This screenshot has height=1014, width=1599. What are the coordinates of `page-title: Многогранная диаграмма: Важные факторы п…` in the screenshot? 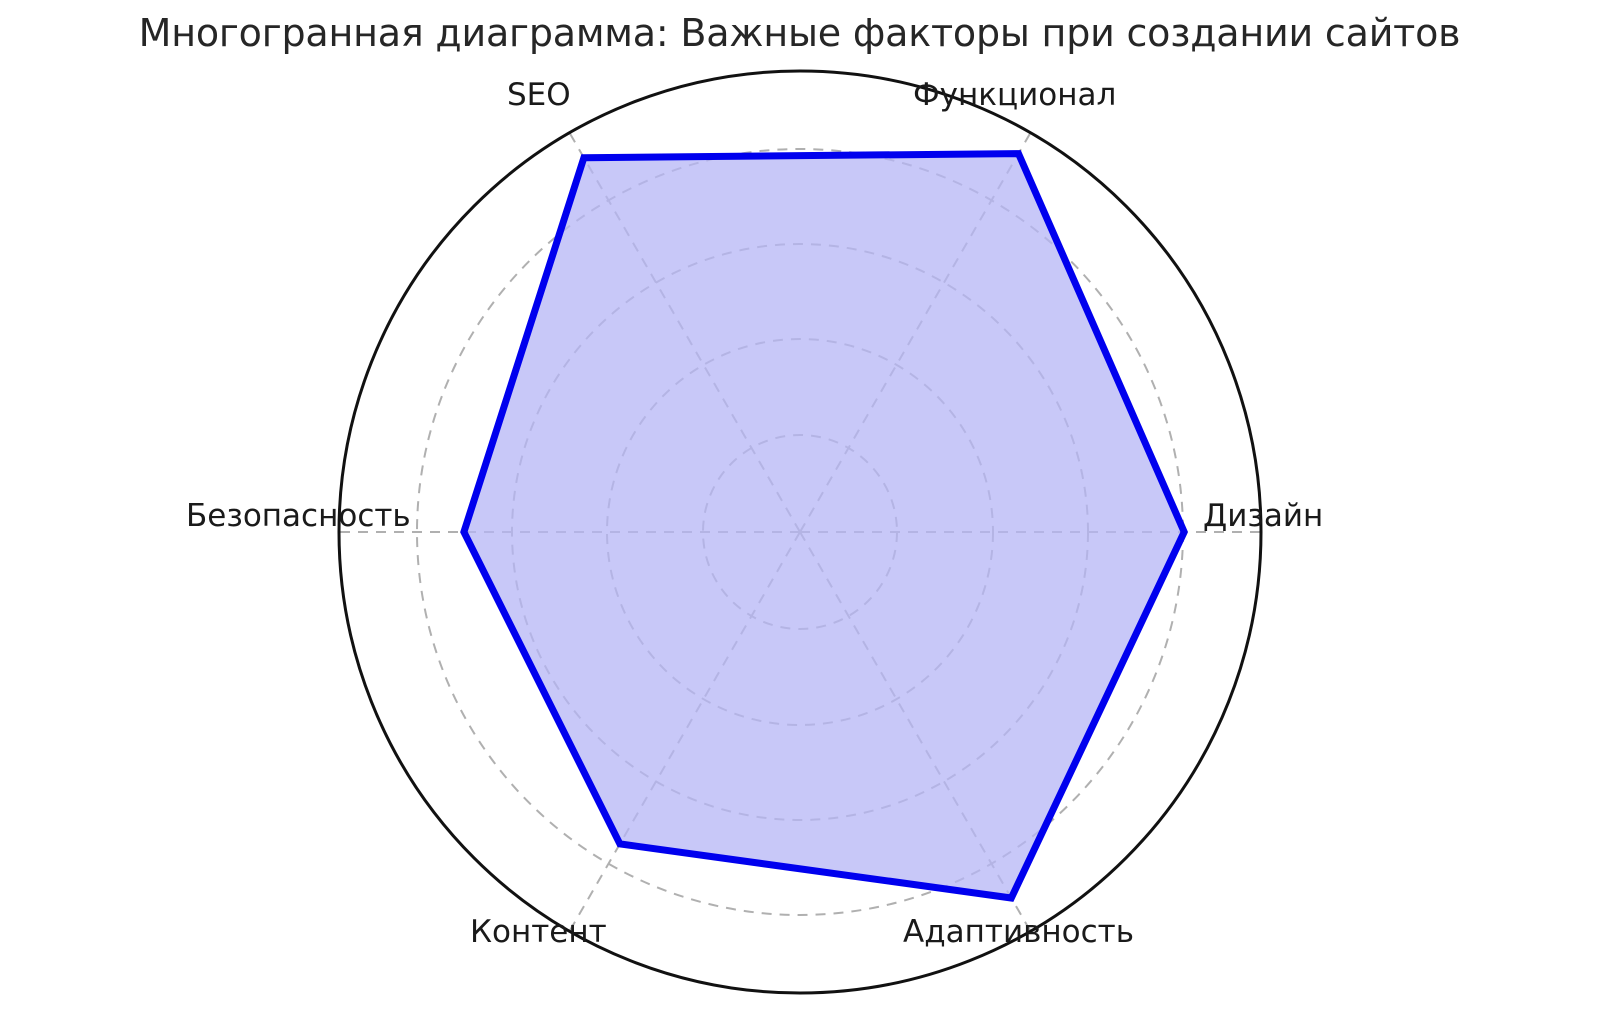 It's located at (799, 33).